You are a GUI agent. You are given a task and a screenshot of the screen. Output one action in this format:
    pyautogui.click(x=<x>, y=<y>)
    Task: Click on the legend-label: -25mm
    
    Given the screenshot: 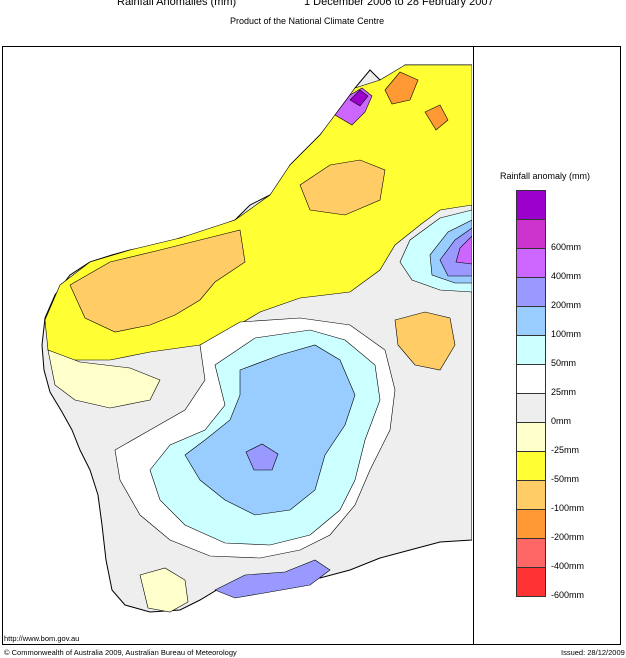 What is the action you would take?
    pyautogui.click(x=565, y=450)
    